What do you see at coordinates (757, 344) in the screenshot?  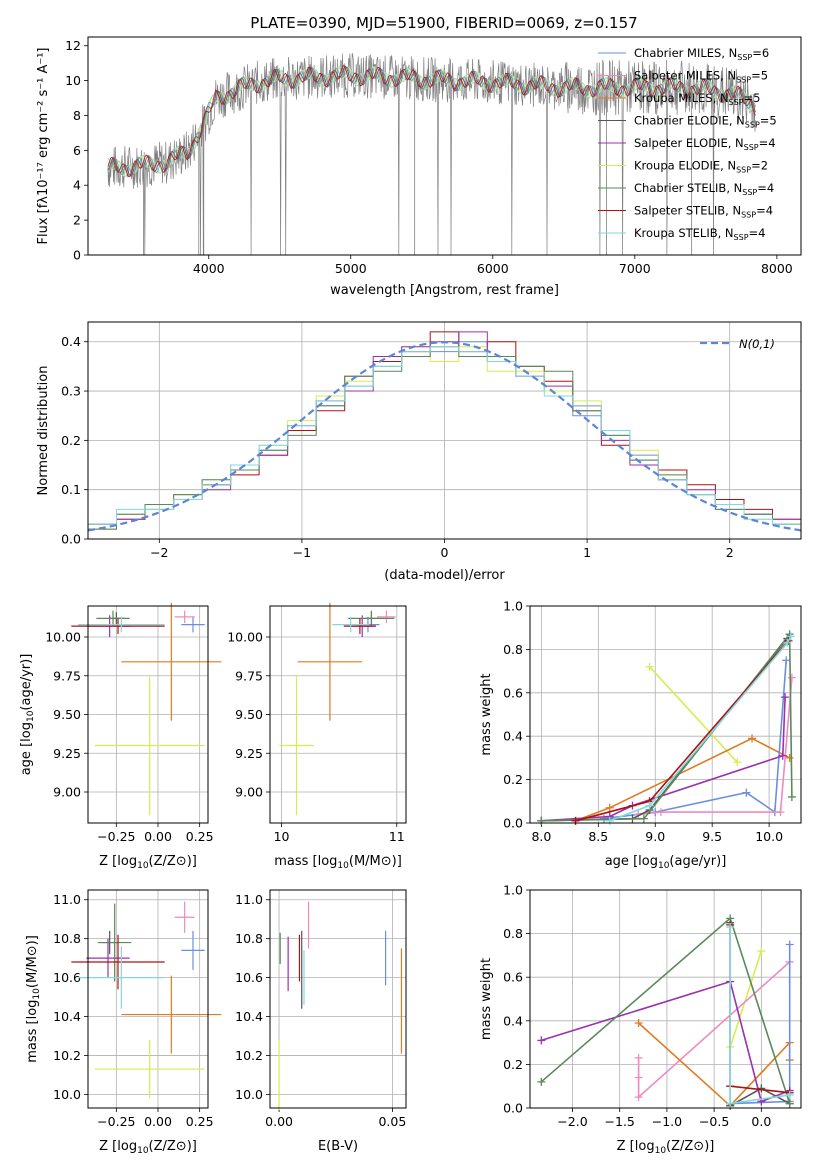 I see `normal-legend-label: N(0,1)` at bounding box center [757, 344].